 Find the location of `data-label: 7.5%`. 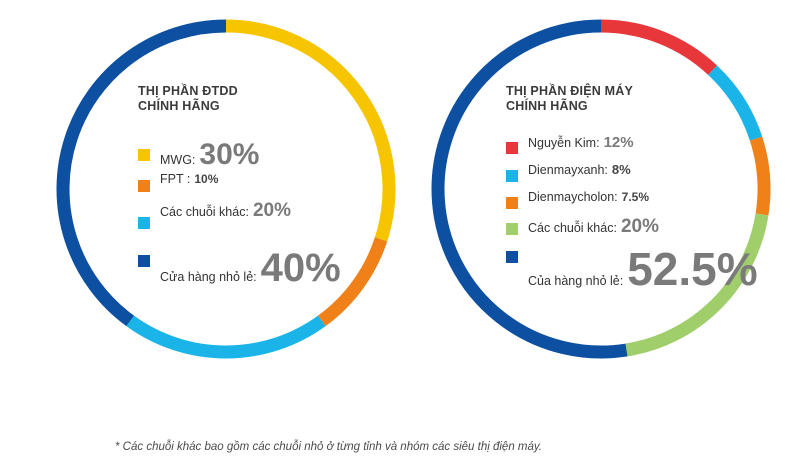

data-label: 7.5% is located at coordinates (635, 197).